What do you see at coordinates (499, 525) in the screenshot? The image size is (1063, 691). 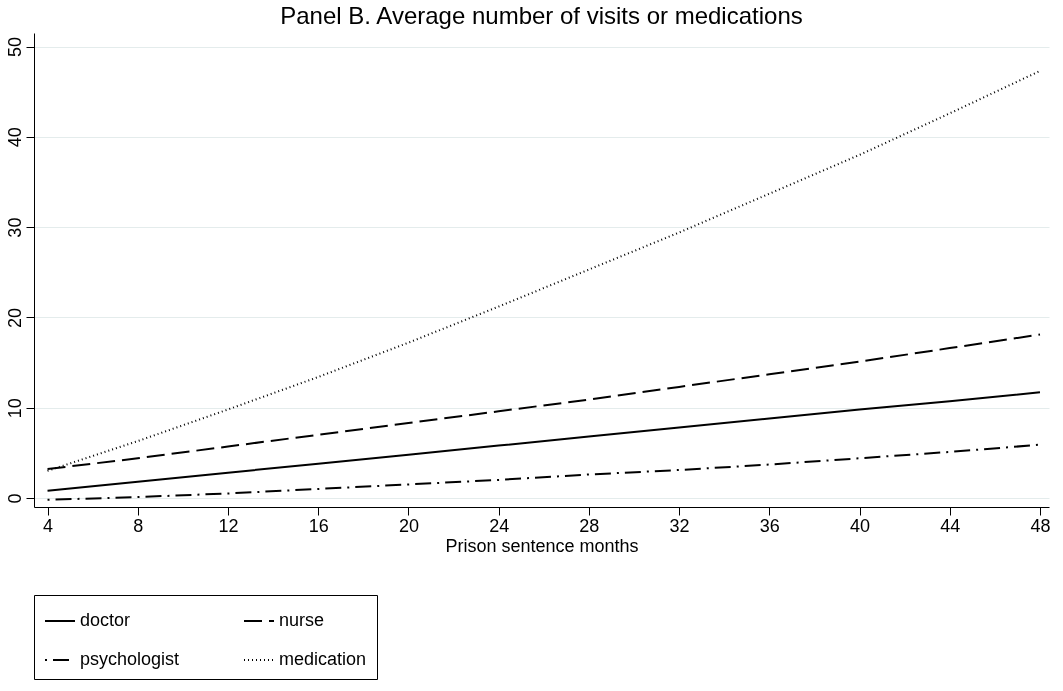 I see `x-tick-label: 24` at bounding box center [499, 525].